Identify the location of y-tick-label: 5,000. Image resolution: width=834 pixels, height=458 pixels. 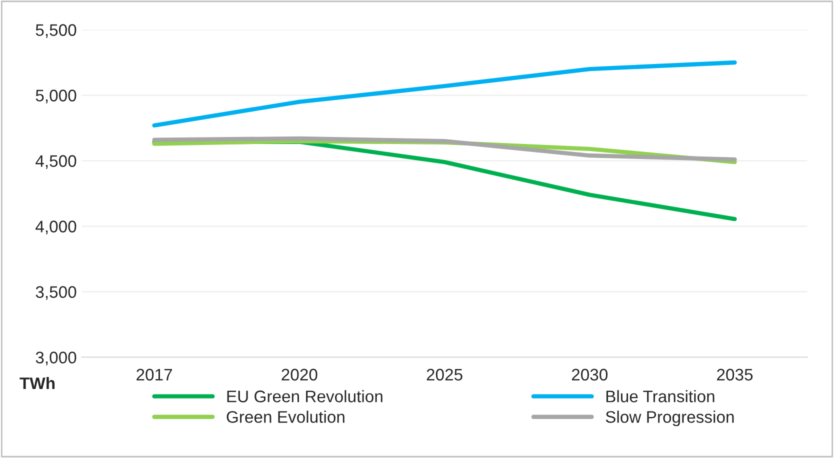
(56, 97).